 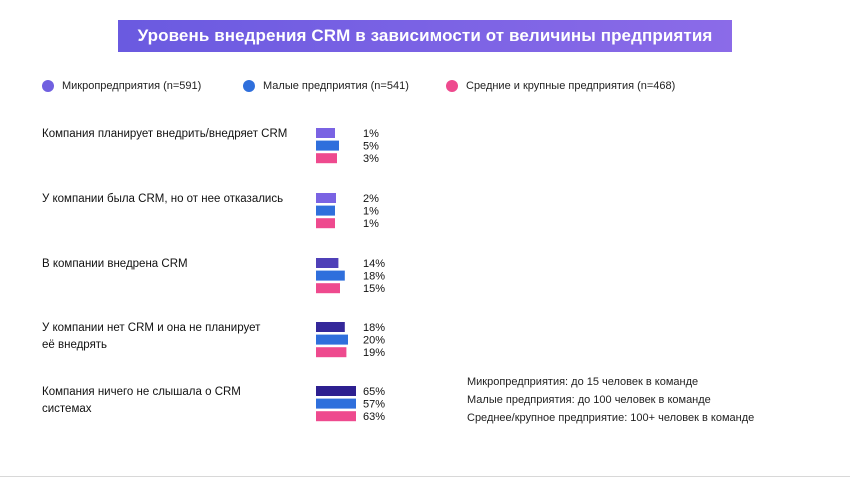 What do you see at coordinates (336, 86) in the screenshot?
I see `legend-label-small: Малые предприятия (n=541)` at bounding box center [336, 86].